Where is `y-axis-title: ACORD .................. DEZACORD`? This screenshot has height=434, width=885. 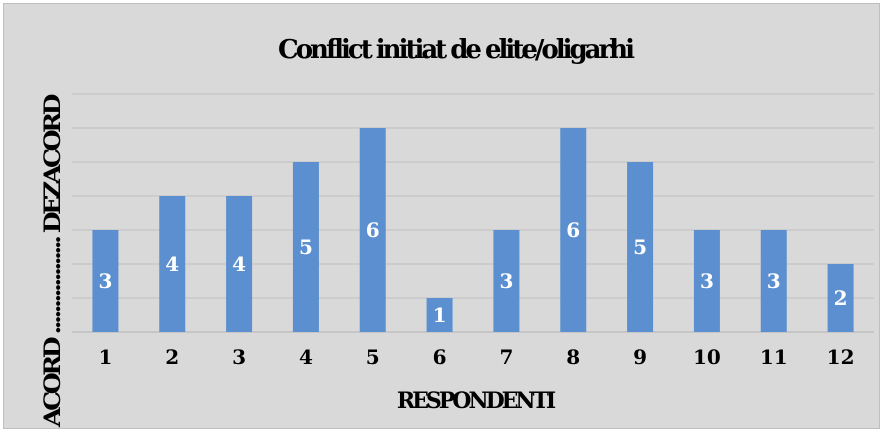
y-axis-title: ACORD .................. DEZACORD is located at coordinates (53, 261).